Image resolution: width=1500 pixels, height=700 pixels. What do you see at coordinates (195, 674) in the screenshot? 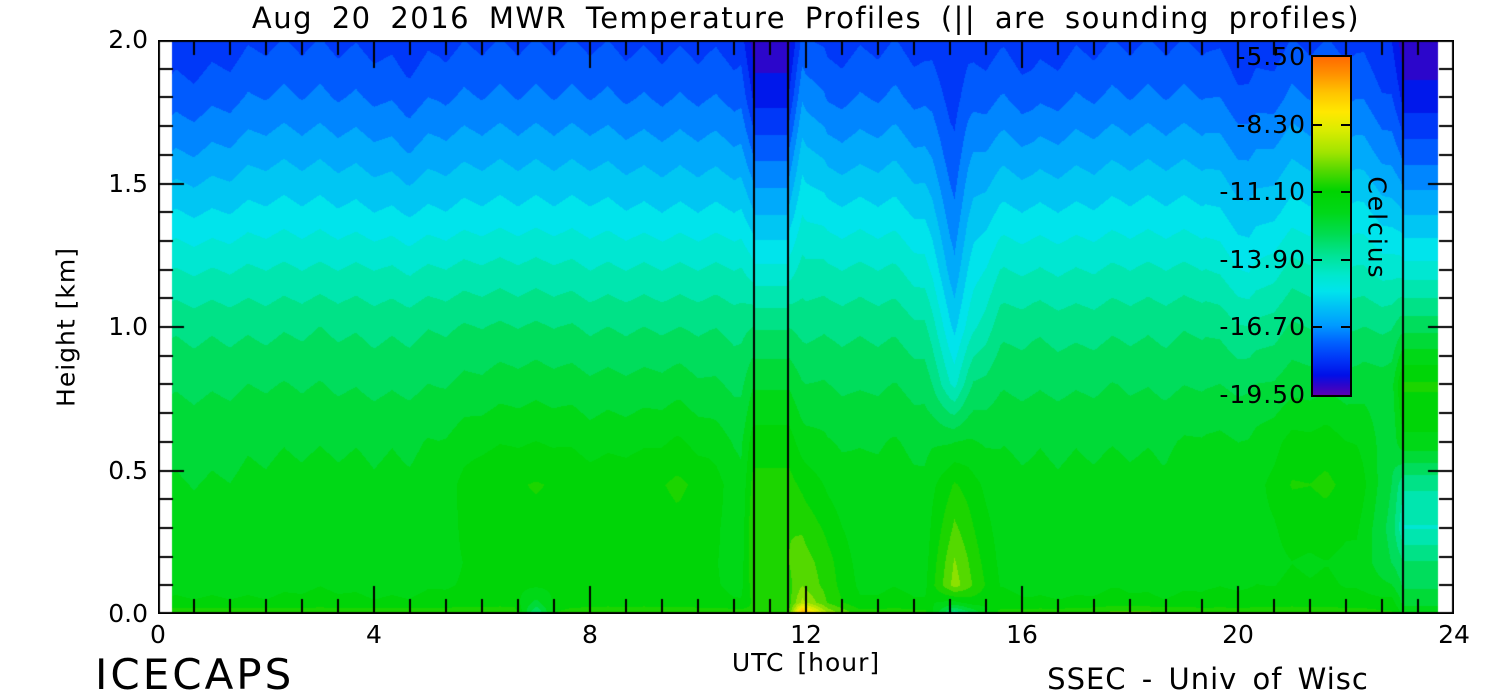
I see `project-name-icecaps: ICECAPS` at bounding box center [195, 674].